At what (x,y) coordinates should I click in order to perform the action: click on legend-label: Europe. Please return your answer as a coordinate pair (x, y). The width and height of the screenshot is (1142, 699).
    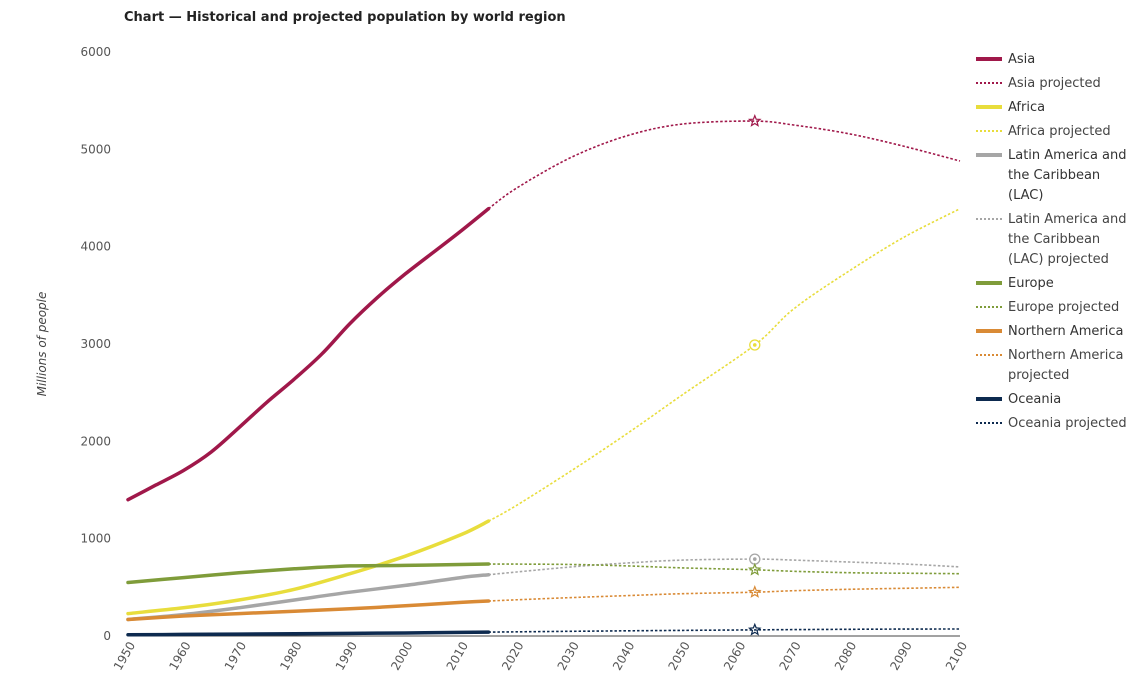
    Looking at the image, I should click on (1031, 283).